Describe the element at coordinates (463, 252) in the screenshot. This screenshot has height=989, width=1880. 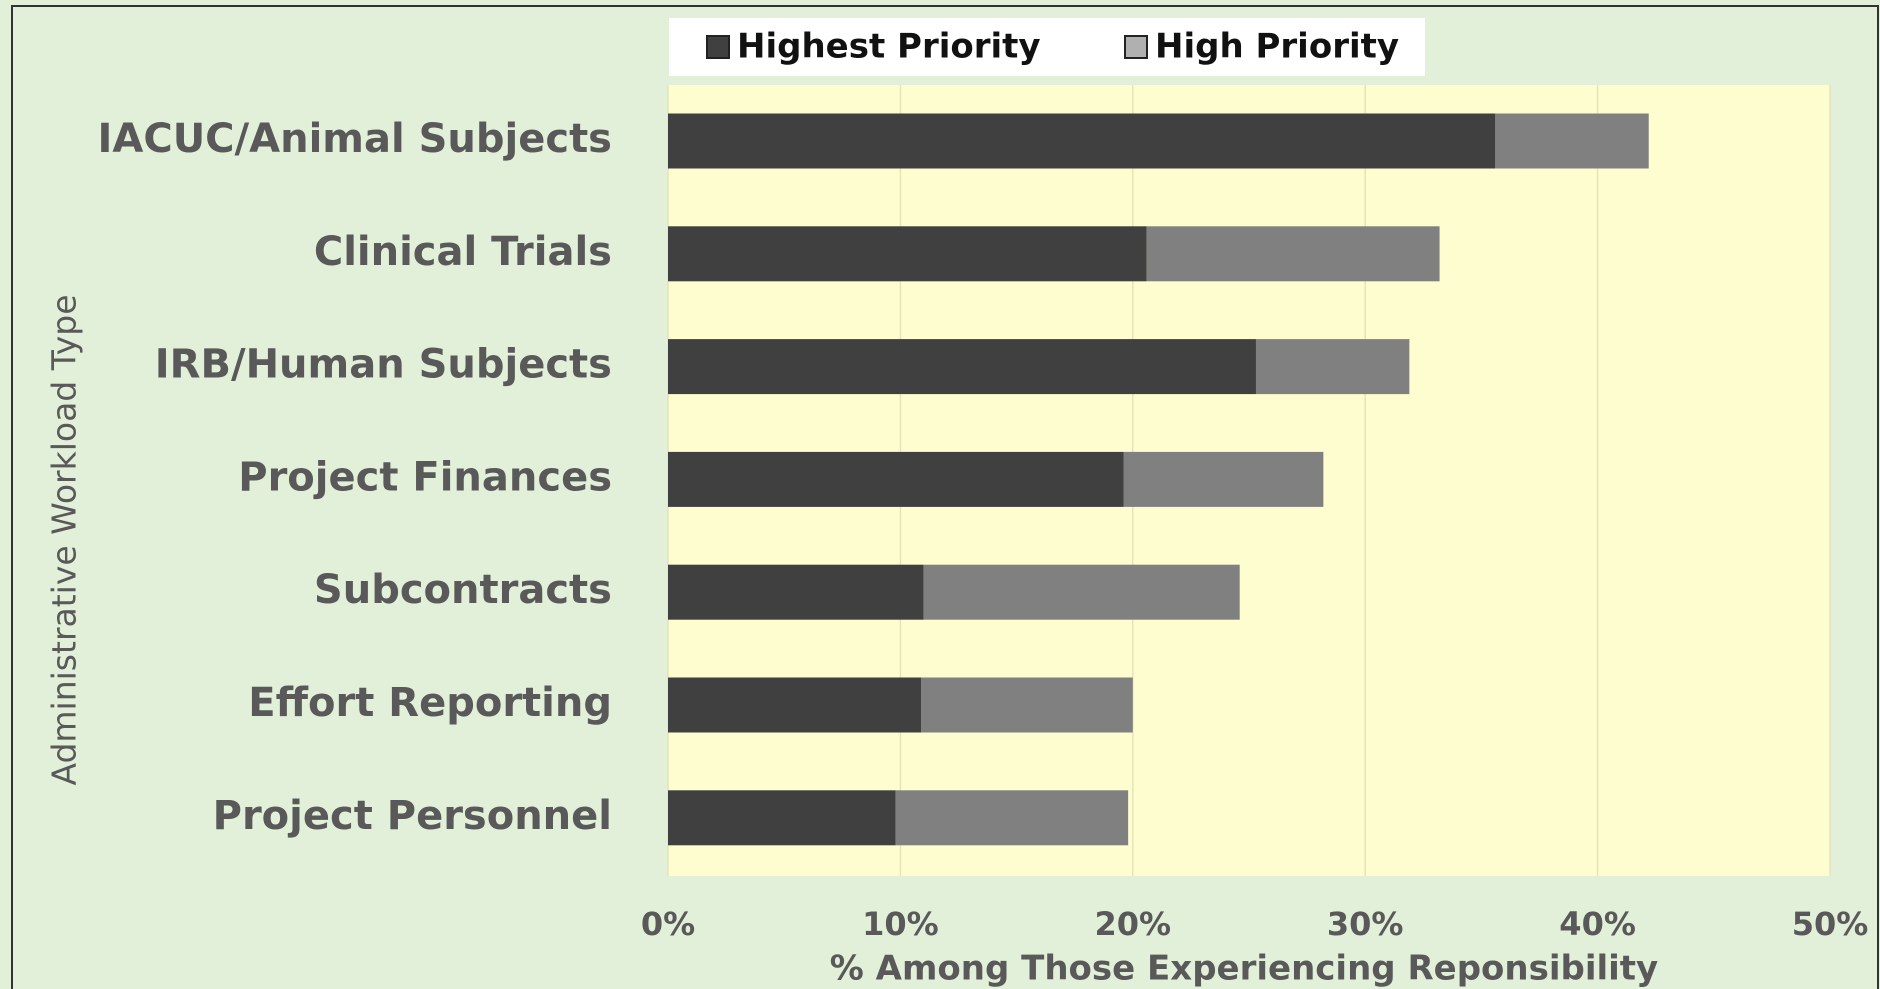
I see `y-tick-label: Clinical Trials` at that location.